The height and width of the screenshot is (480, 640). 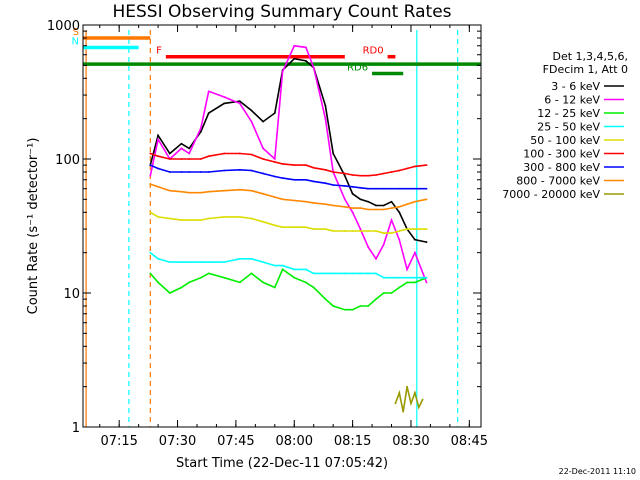 I want to click on legend-label: 12 - 25 keV, so click(x=568, y=113).